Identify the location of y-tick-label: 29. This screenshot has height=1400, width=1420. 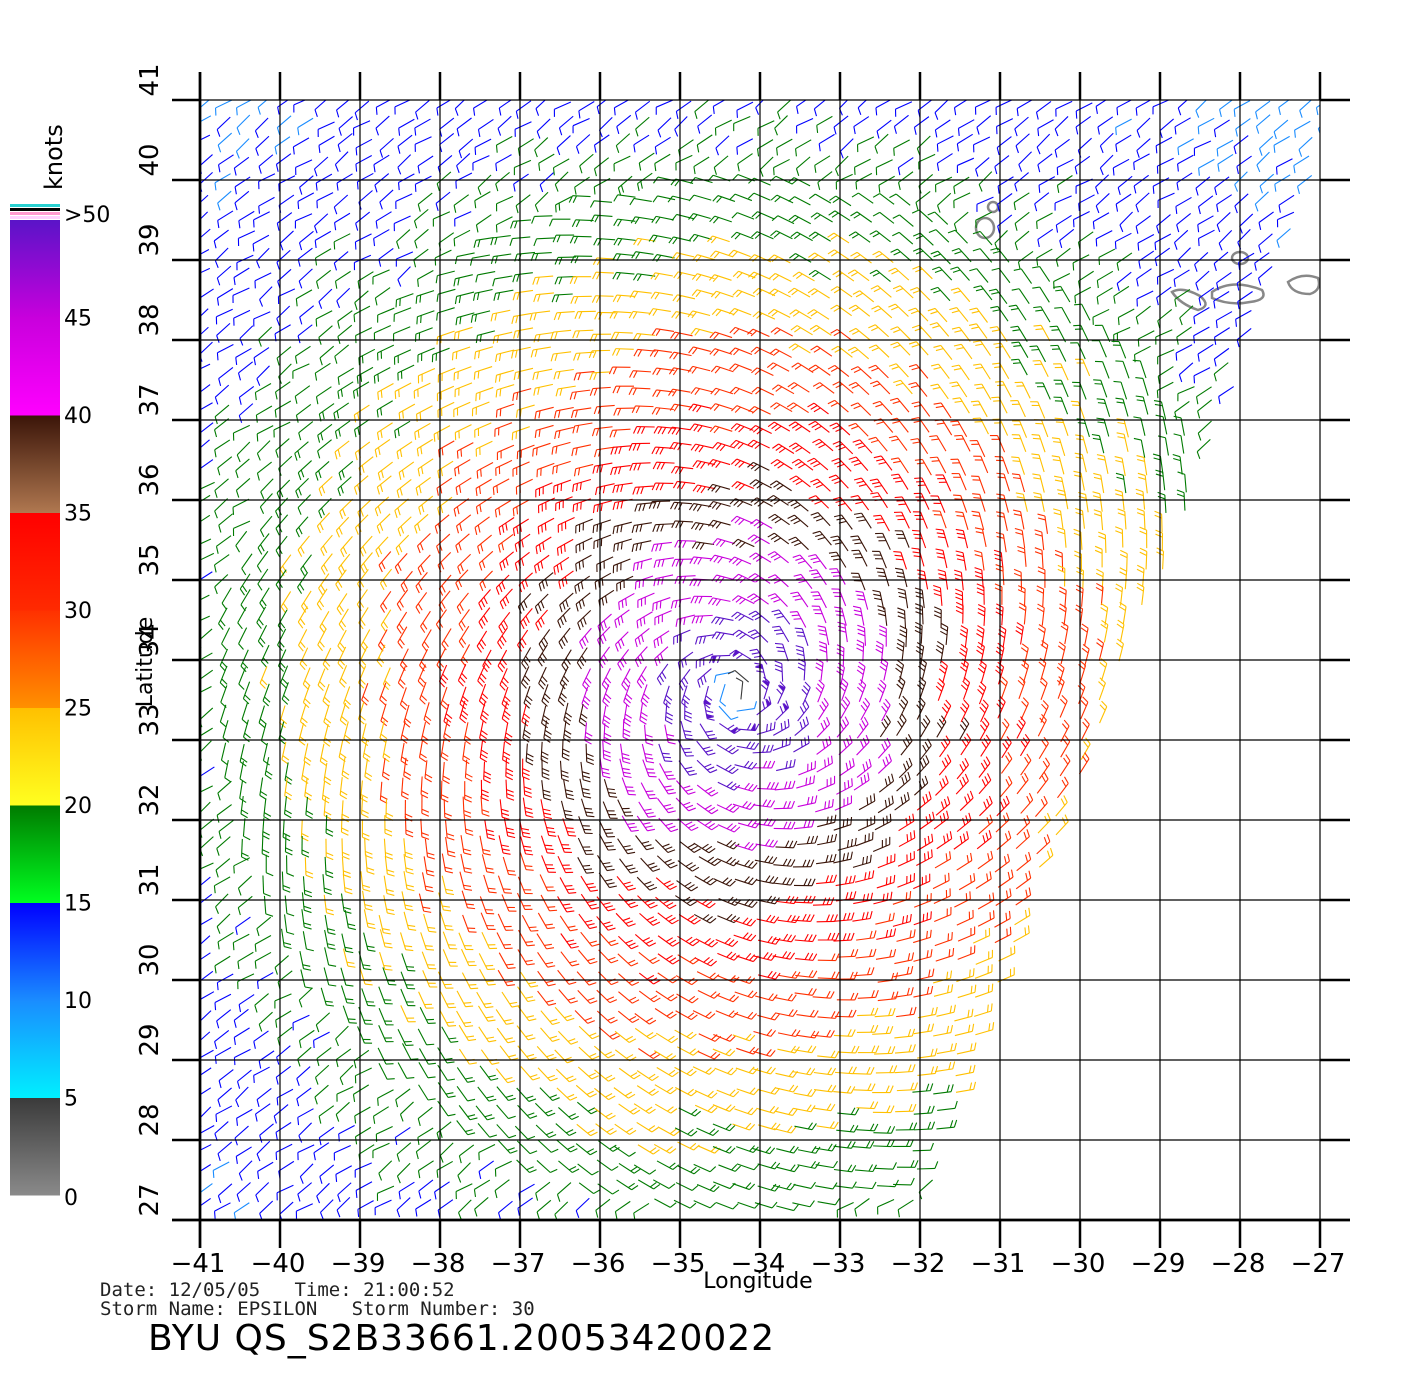
(150, 1039).